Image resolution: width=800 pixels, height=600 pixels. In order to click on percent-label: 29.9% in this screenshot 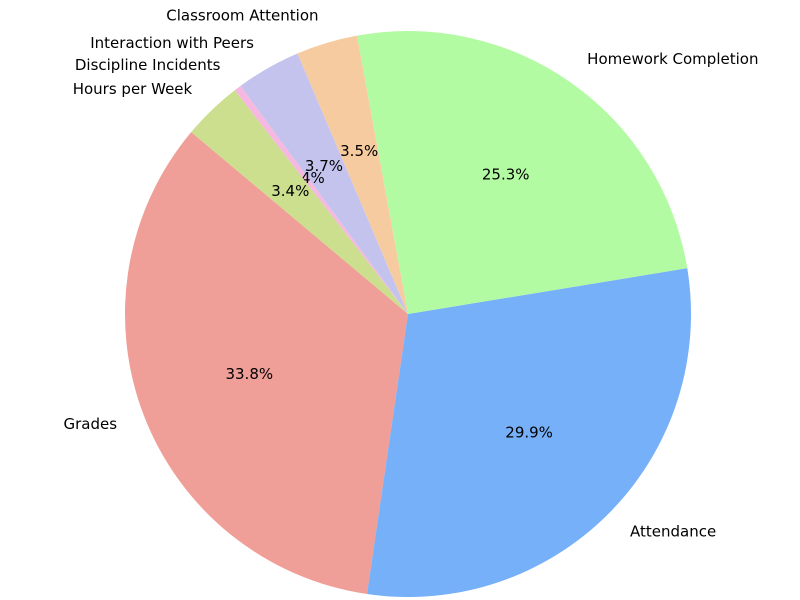, I will do `click(529, 433)`.